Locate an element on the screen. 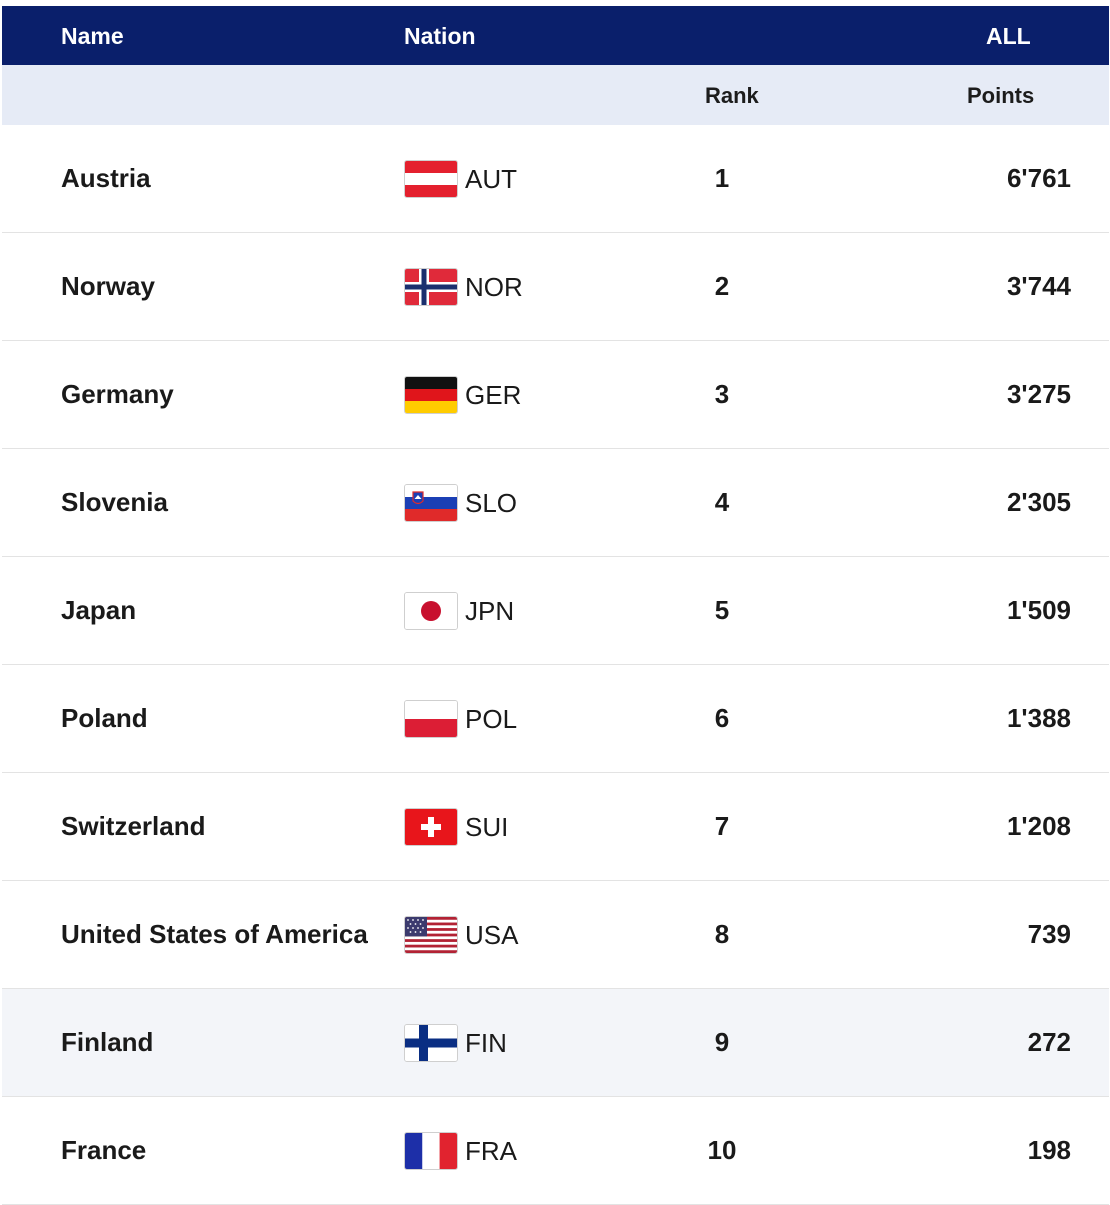 This screenshot has height=1205, width=1110. country-name: Poland is located at coordinates (104, 718).